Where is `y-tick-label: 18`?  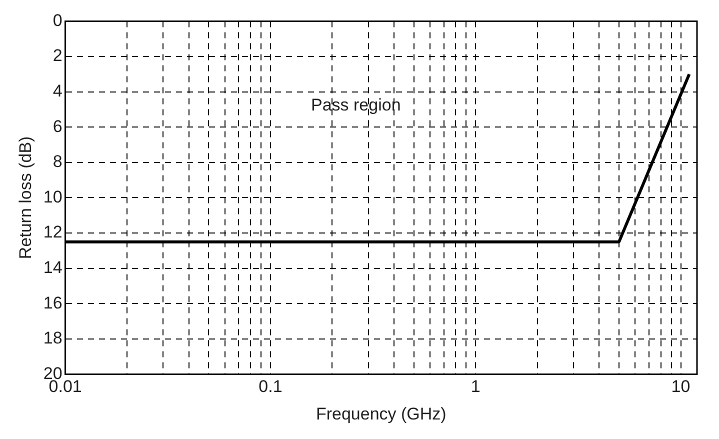
y-tick-label: 18 is located at coordinates (52, 338).